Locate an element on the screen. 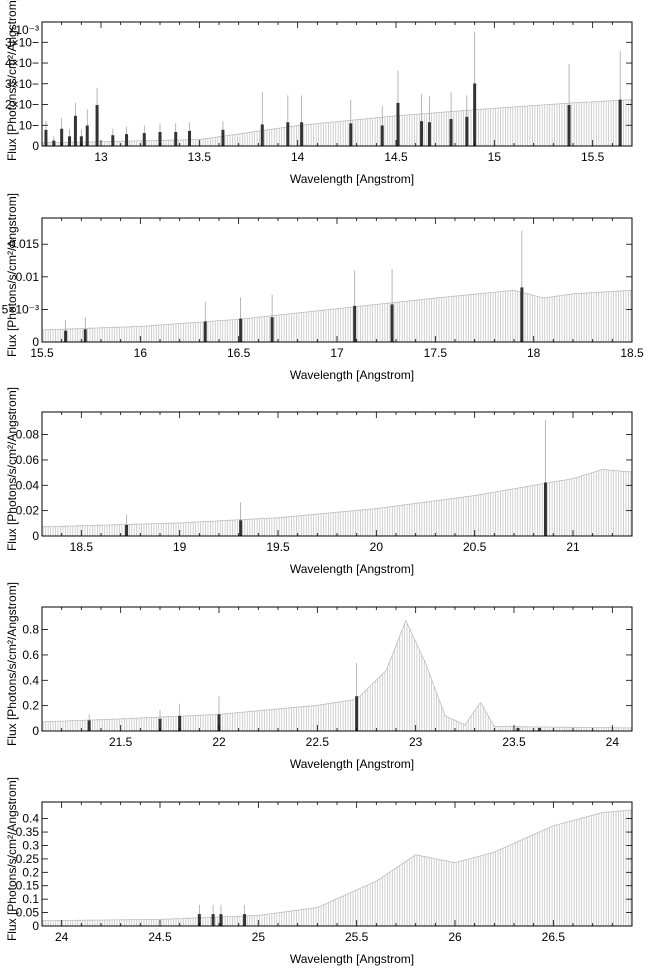  x-tick-label: 21.5 is located at coordinates (121, 742).